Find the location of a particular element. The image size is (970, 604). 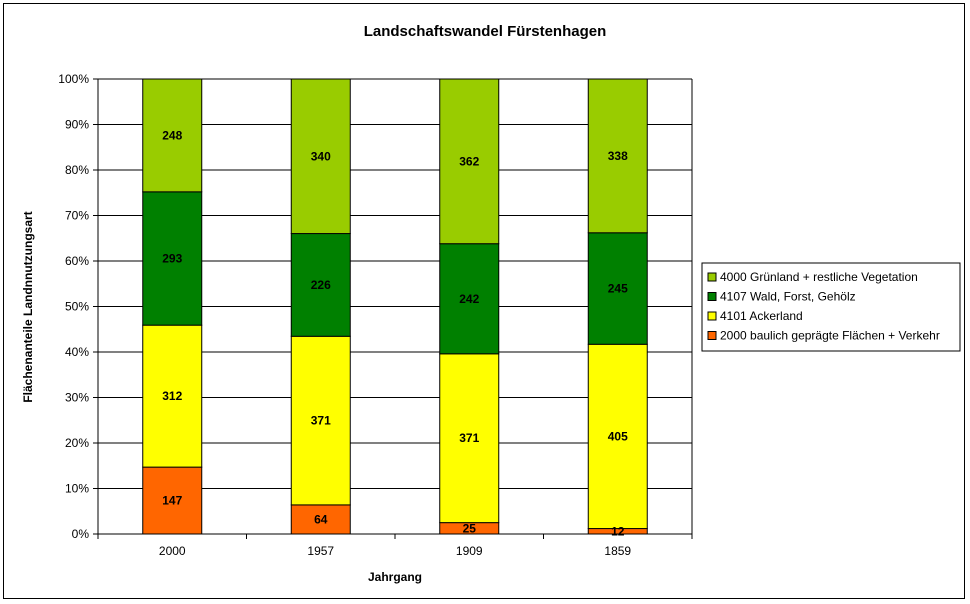

data-label: 242 is located at coordinates (469, 299).